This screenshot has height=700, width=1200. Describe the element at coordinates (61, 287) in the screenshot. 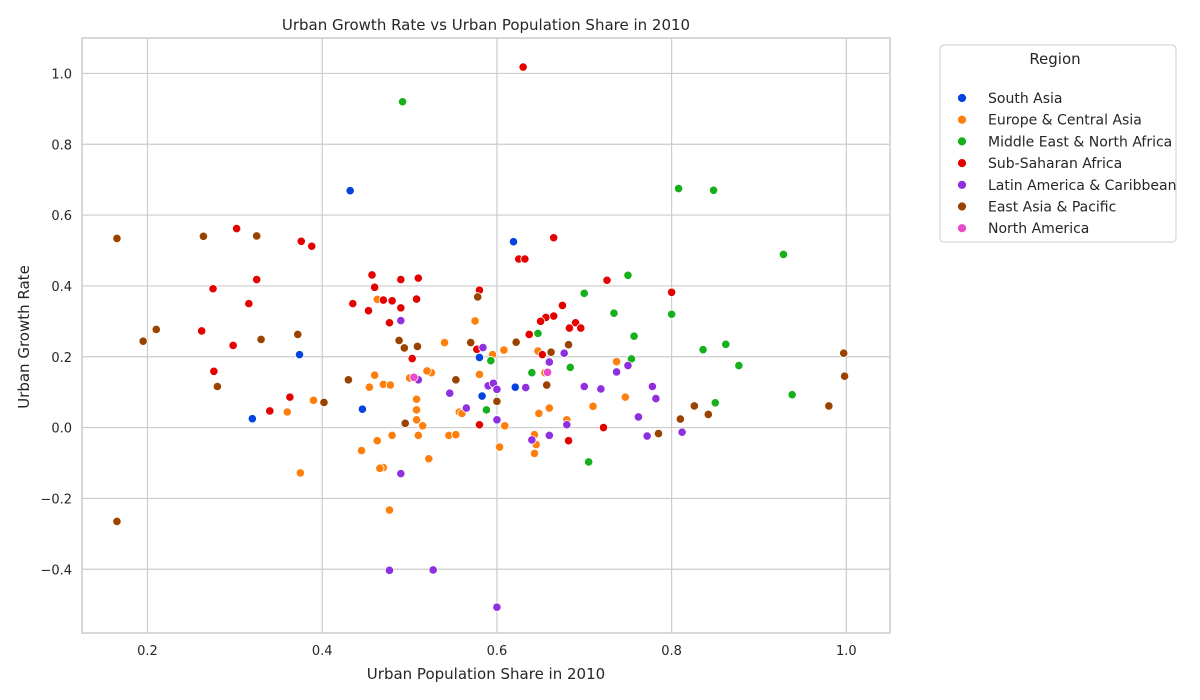

I see `y-tick-label: 0.4` at that location.